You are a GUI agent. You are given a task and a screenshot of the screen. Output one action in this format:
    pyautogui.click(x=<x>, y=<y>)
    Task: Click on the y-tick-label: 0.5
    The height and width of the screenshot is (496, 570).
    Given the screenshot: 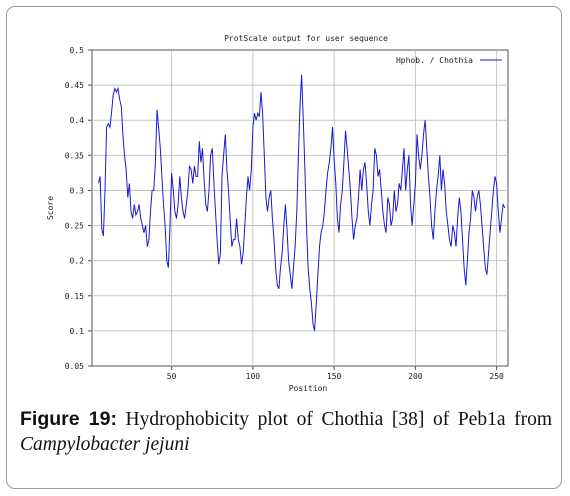 What is the action you would take?
    pyautogui.click(x=77, y=50)
    